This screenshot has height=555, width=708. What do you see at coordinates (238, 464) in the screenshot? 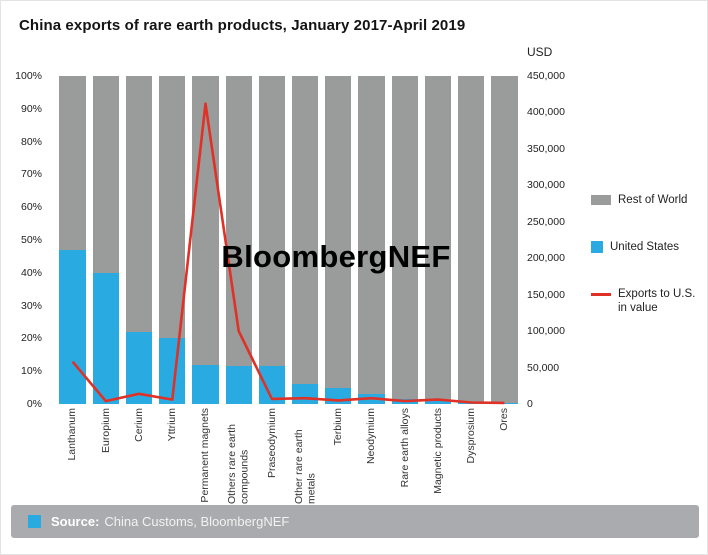
I see `x-axis-label: Others rare earth compounds` at bounding box center [238, 464].